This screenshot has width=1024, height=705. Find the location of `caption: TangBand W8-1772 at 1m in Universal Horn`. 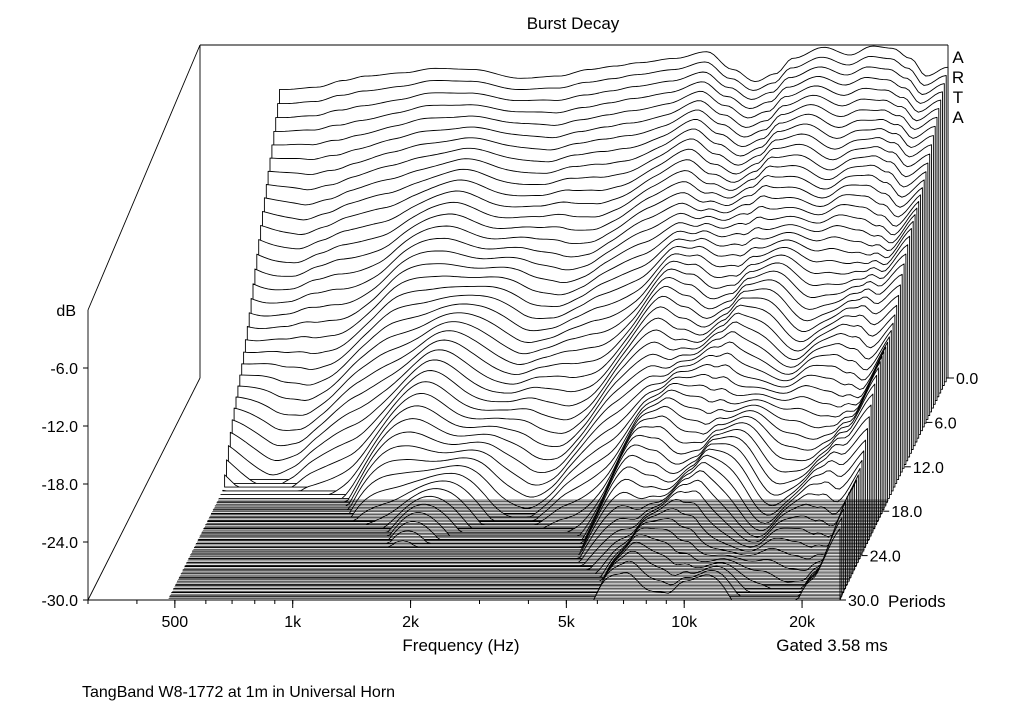

caption: TangBand W8-1772 at 1m in Universal Horn is located at coordinates (238, 692).